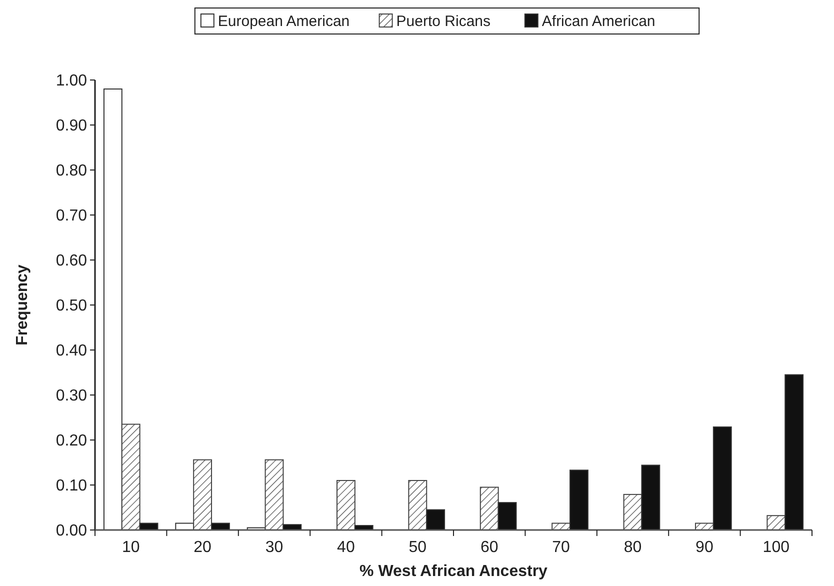 The image size is (834, 586). What do you see at coordinates (274, 547) in the screenshot?
I see `x-tick-label: 30` at bounding box center [274, 547].